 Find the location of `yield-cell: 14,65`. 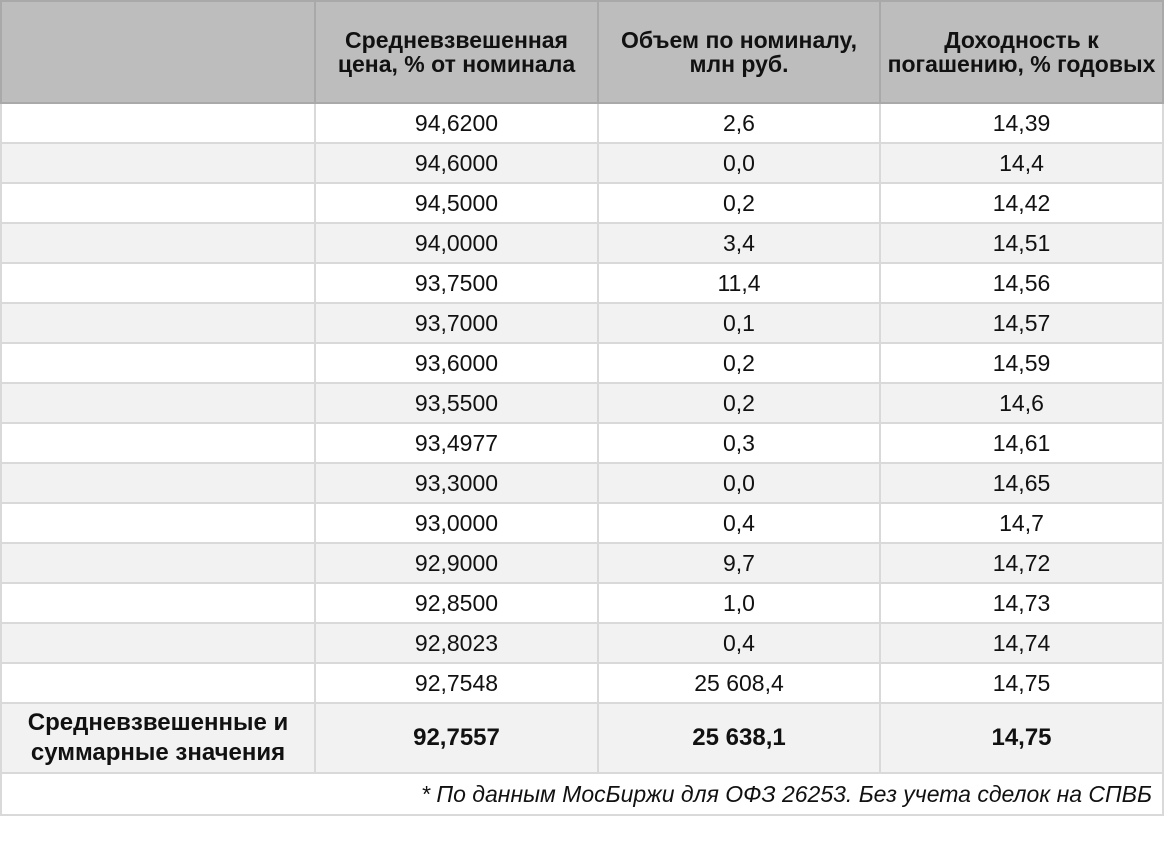

yield-cell: 14,65 is located at coordinates (1021, 483).